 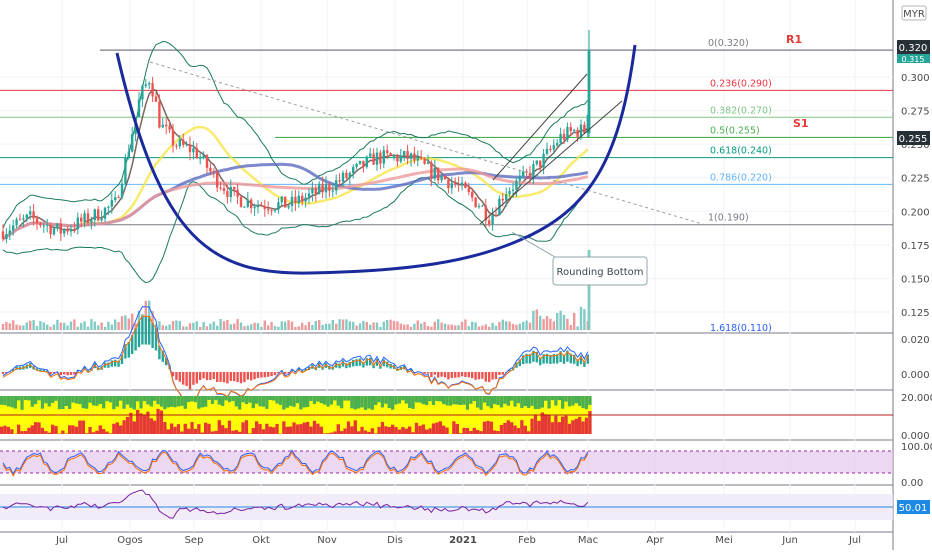 What do you see at coordinates (915, 340) in the screenshot?
I see `indicator-tick-label: 0.020` at bounding box center [915, 340].